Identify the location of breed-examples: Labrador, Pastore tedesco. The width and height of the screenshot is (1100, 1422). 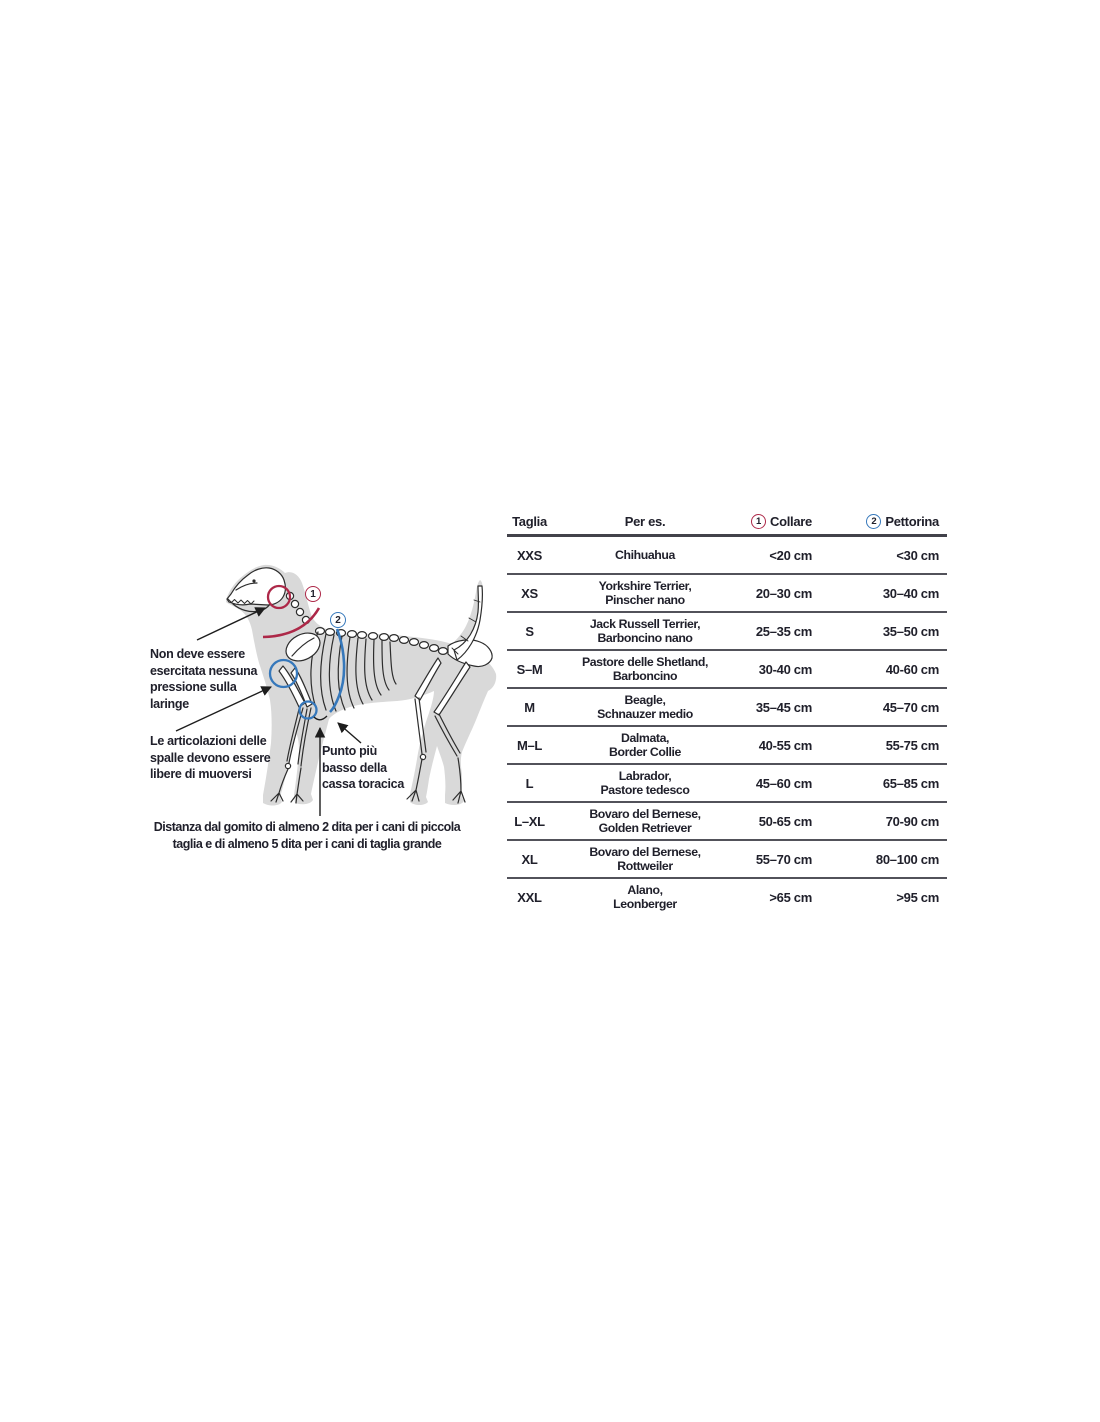
(645, 783).